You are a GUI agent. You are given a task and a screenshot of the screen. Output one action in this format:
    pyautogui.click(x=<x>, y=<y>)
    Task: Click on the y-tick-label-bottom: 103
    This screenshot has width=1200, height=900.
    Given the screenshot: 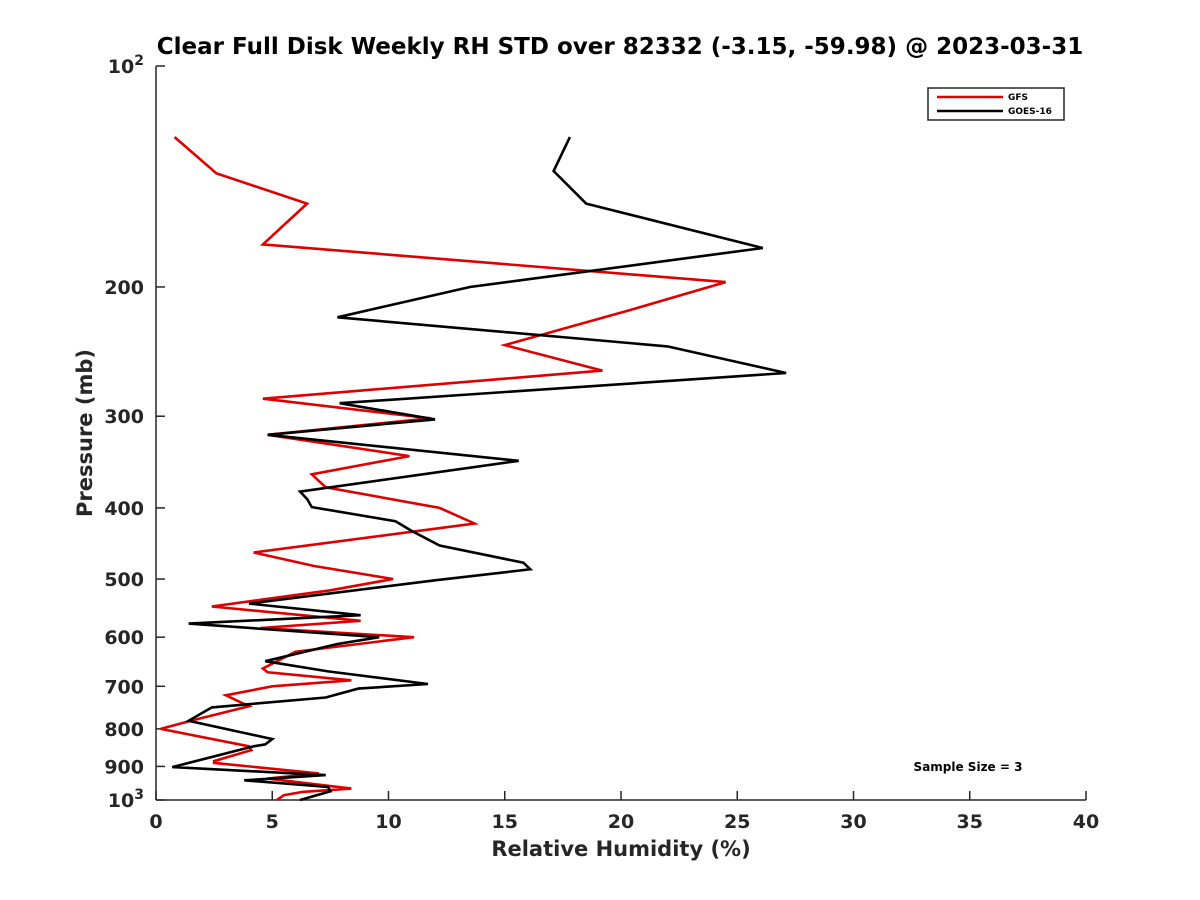 What is the action you would take?
    pyautogui.click(x=126, y=799)
    